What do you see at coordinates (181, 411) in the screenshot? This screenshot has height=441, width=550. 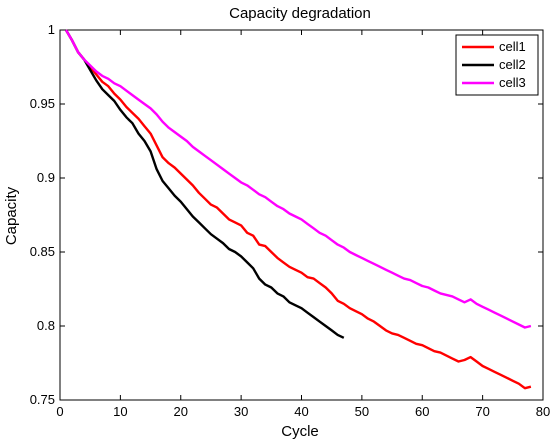 I see `x-tick-label: 20` at bounding box center [181, 411].